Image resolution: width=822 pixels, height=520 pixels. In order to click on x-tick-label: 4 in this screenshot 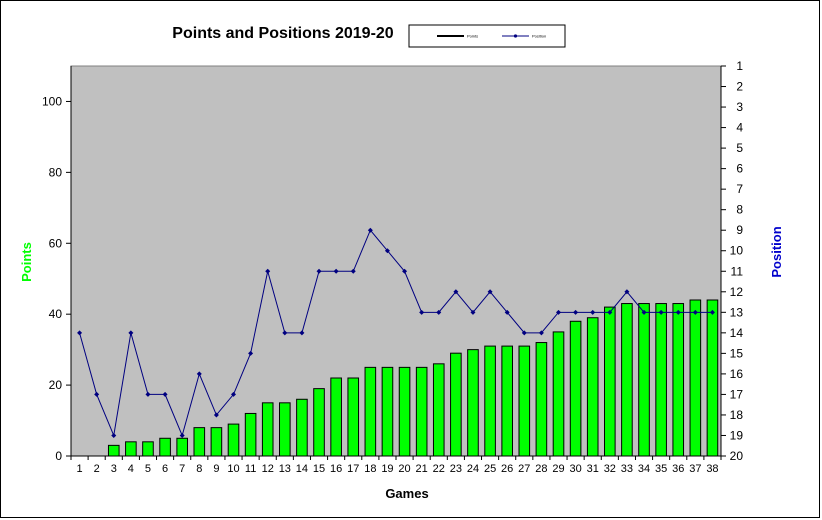, I will do `click(131, 469)`.